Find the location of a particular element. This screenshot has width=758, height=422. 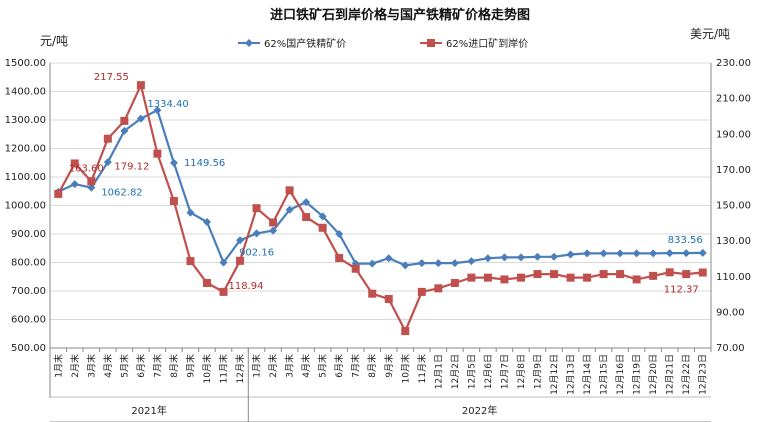

right-tick-label: 210.00 is located at coordinates (733, 99).